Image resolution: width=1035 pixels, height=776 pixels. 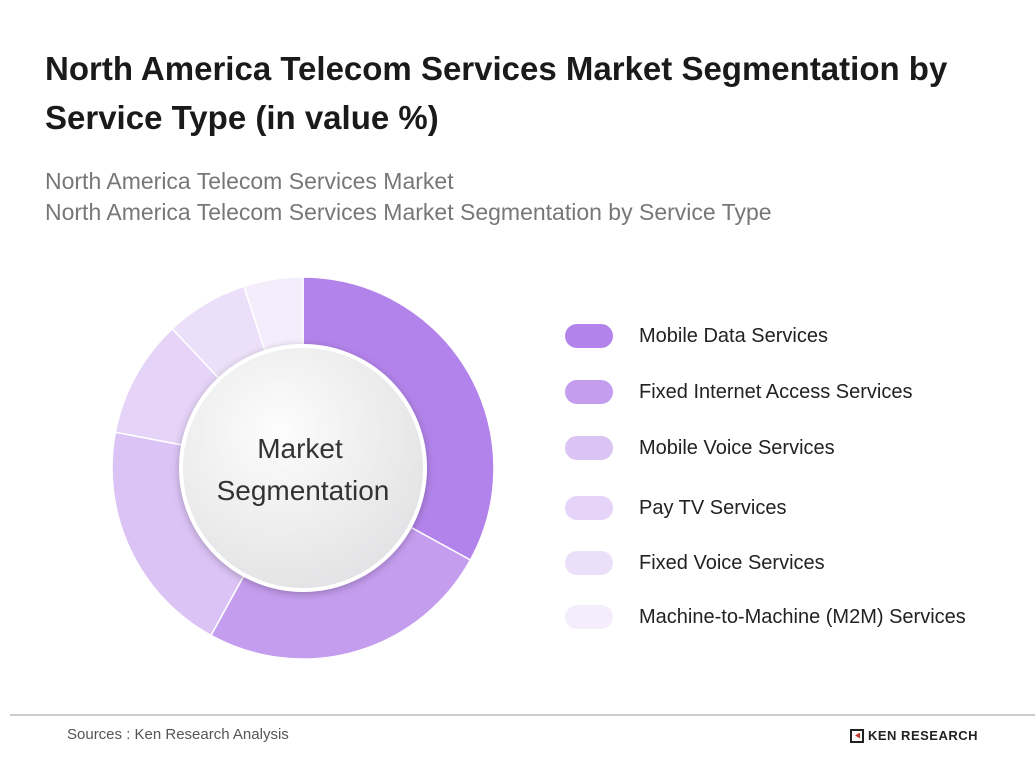 I want to click on legend-label: Pay TV Services, so click(x=713, y=507).